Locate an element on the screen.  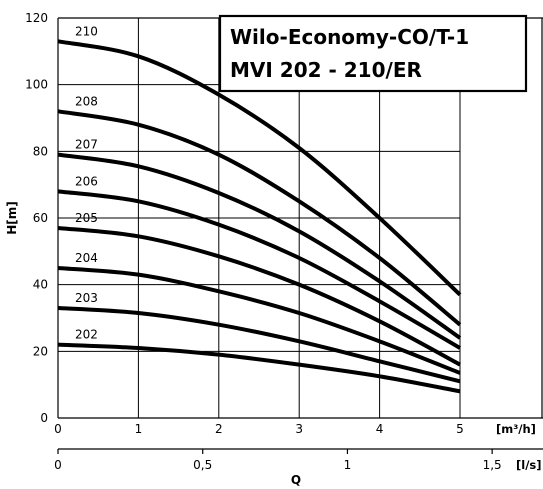
title-box: Wilo-Economy-CO/T-1 MVI 202 - 210/ER is located at coordinates (373, 53).